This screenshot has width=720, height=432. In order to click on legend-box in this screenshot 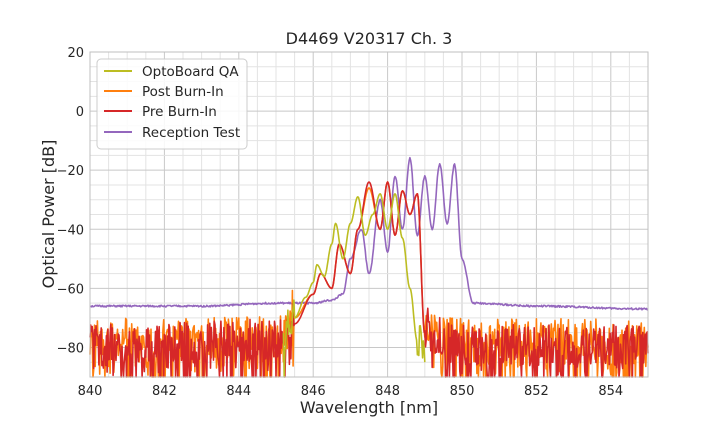, I will do `click(172, 104)`.